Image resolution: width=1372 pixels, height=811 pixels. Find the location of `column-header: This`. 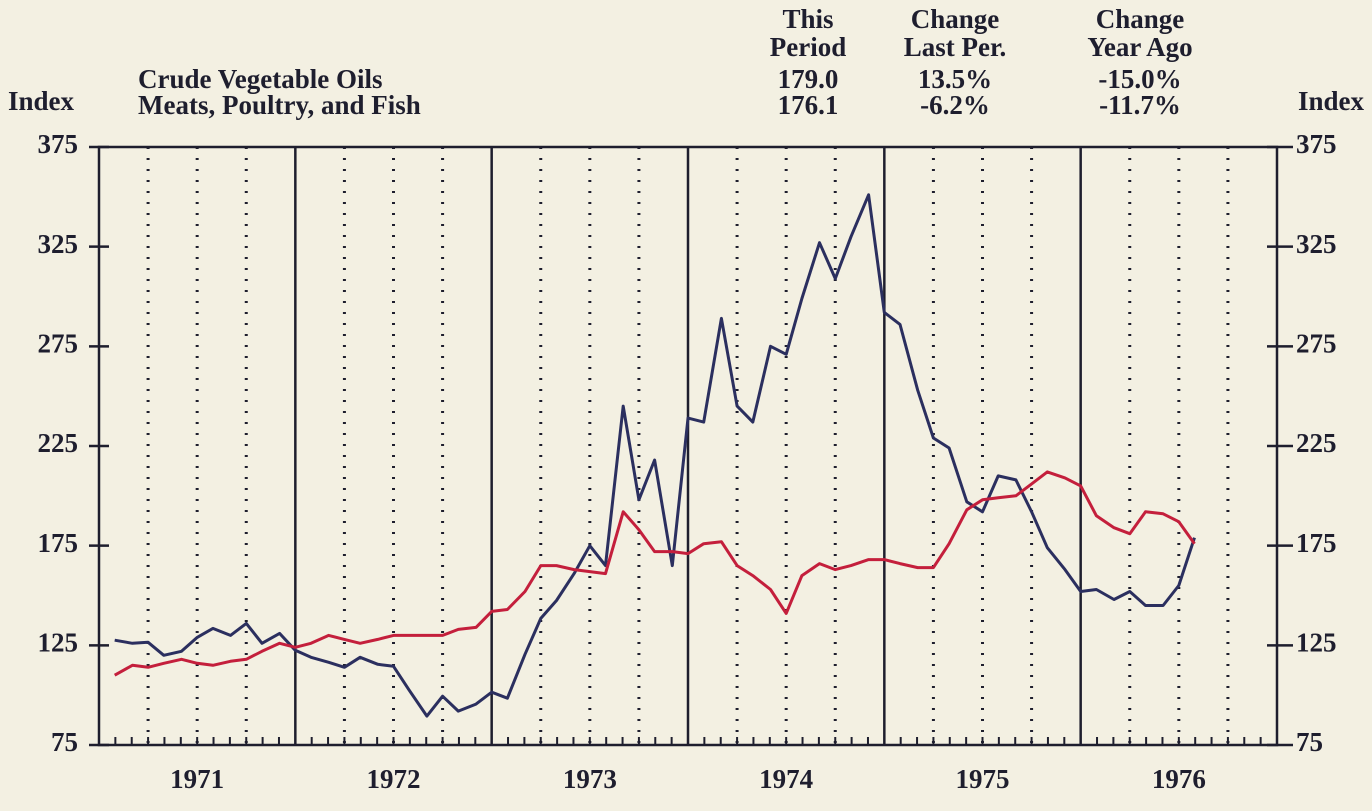

column-header: This is located at coordinates (807, 19).